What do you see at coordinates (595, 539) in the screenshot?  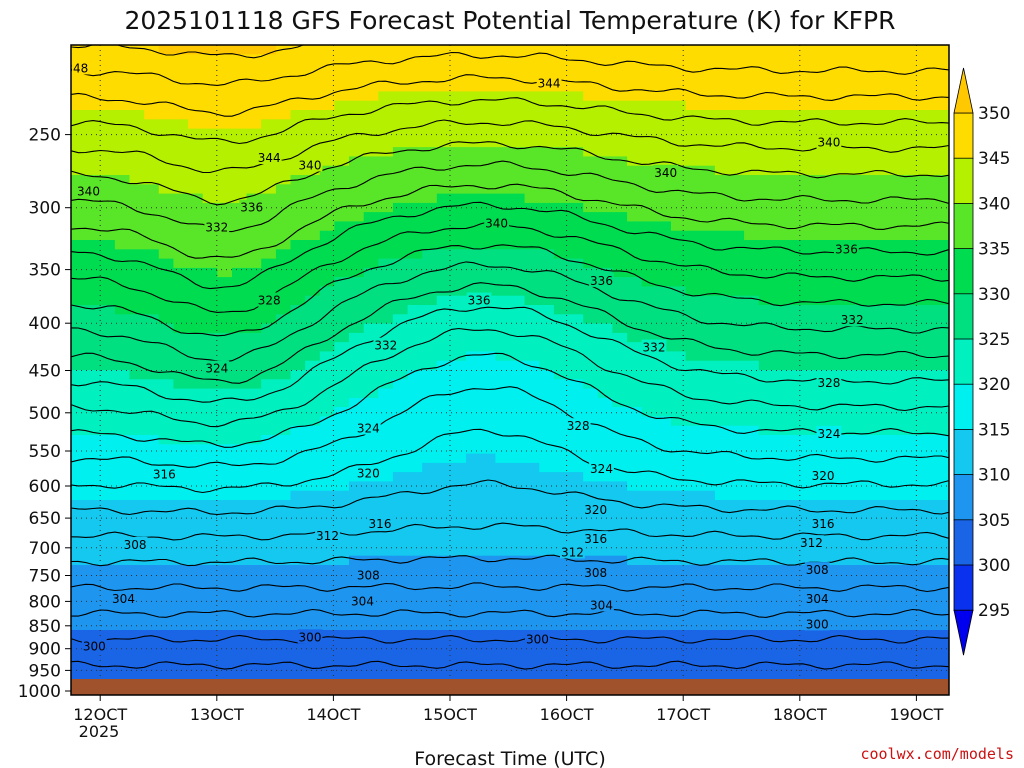 I see `contour-label: 316` at bounding box center [595, 539].